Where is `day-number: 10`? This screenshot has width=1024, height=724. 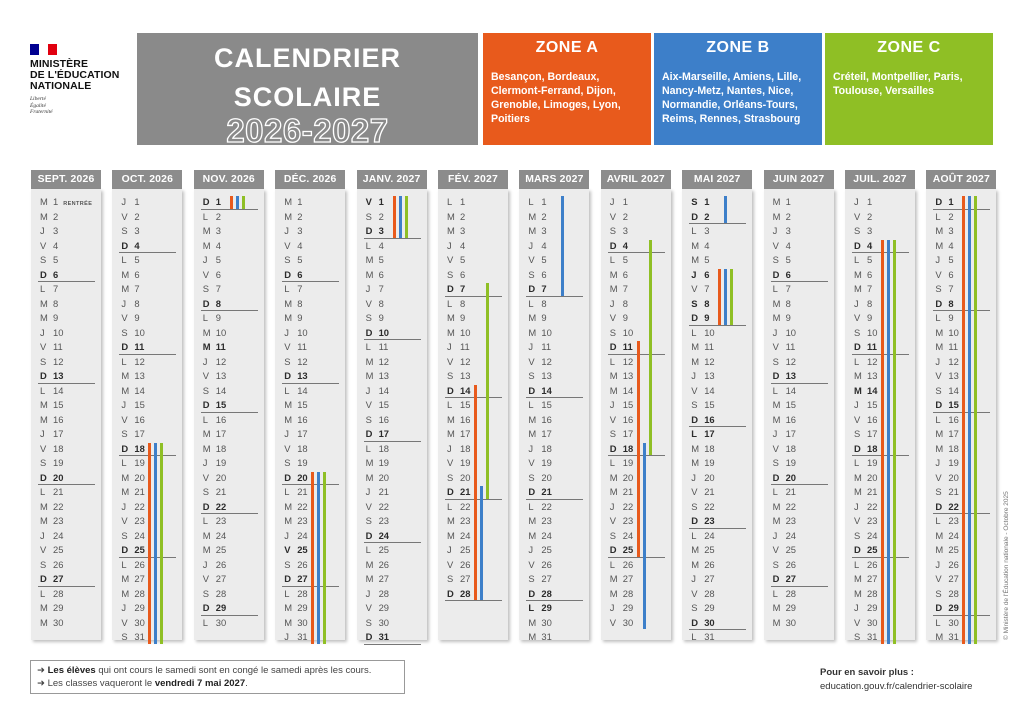 day-number: 10 is located at coordinates (58, 332).